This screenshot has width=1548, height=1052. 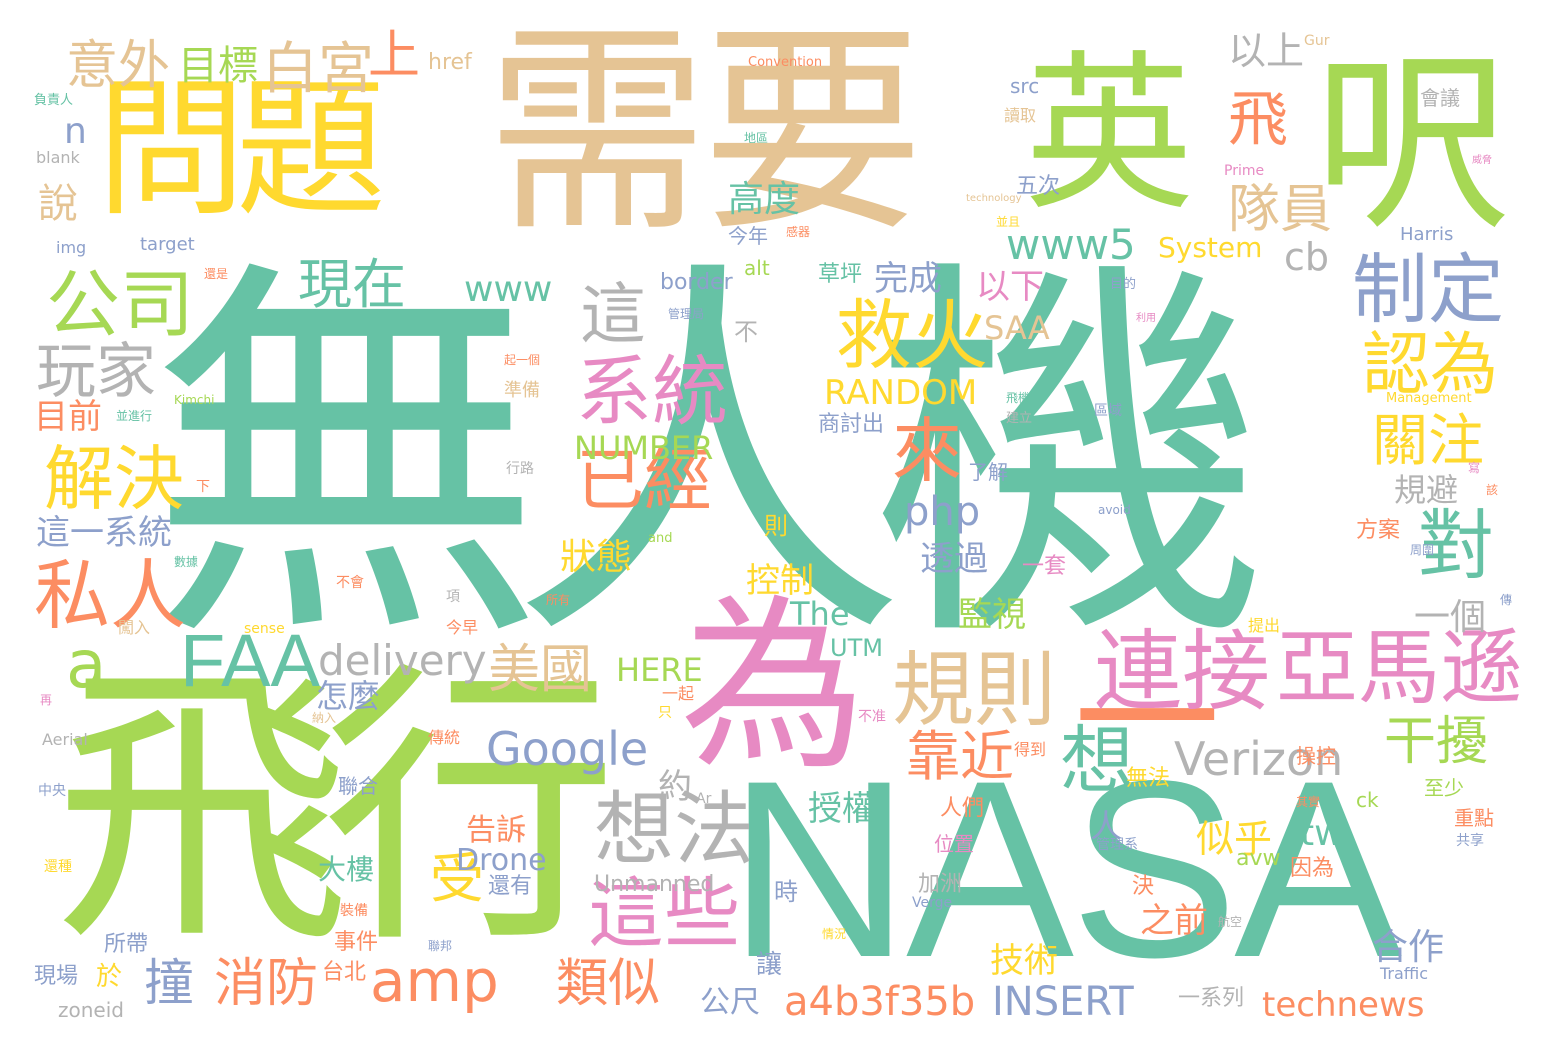 I want to click on word-guize: 規則, so click(x=974, y=690).